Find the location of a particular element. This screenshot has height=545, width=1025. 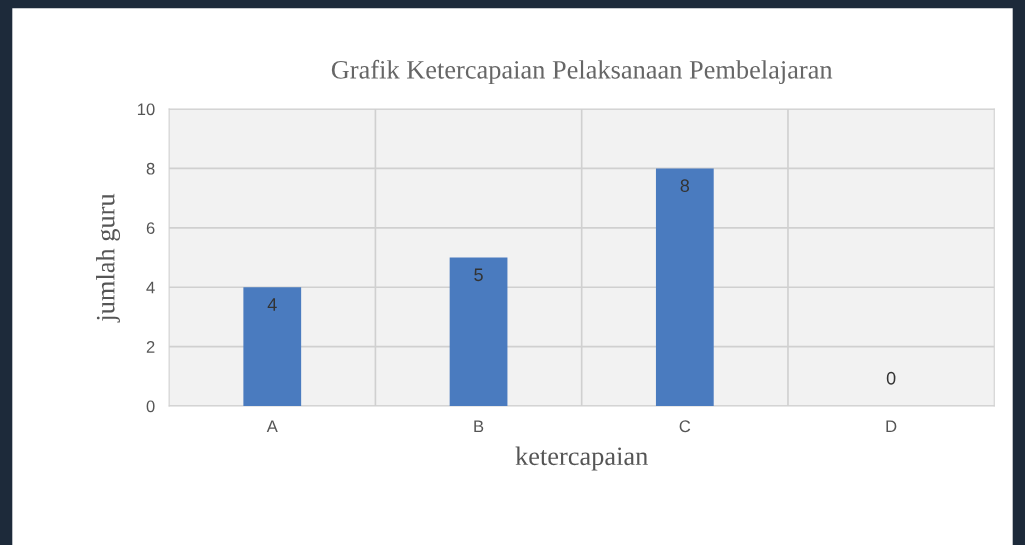

y-tick-label: 2 is located at coordinates (150, 347).